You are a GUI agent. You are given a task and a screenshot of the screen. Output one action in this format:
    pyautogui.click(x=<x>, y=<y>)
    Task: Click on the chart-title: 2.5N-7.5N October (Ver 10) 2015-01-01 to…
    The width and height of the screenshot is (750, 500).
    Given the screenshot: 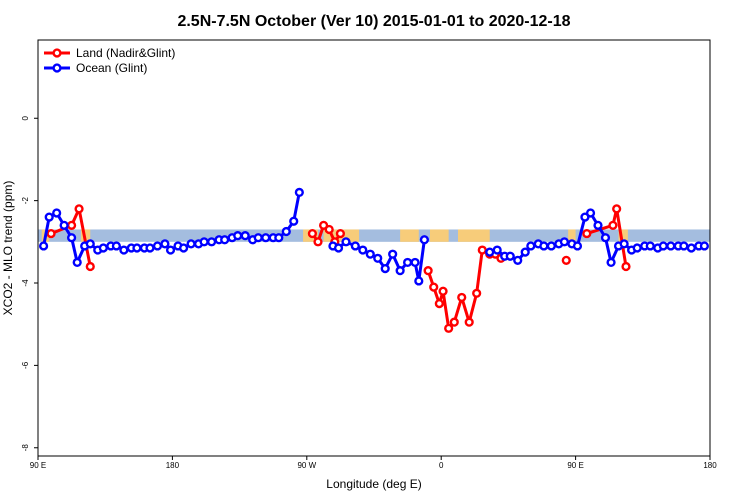 What is the action you would take?
    pyautogui.click(x=373, y=21)
    